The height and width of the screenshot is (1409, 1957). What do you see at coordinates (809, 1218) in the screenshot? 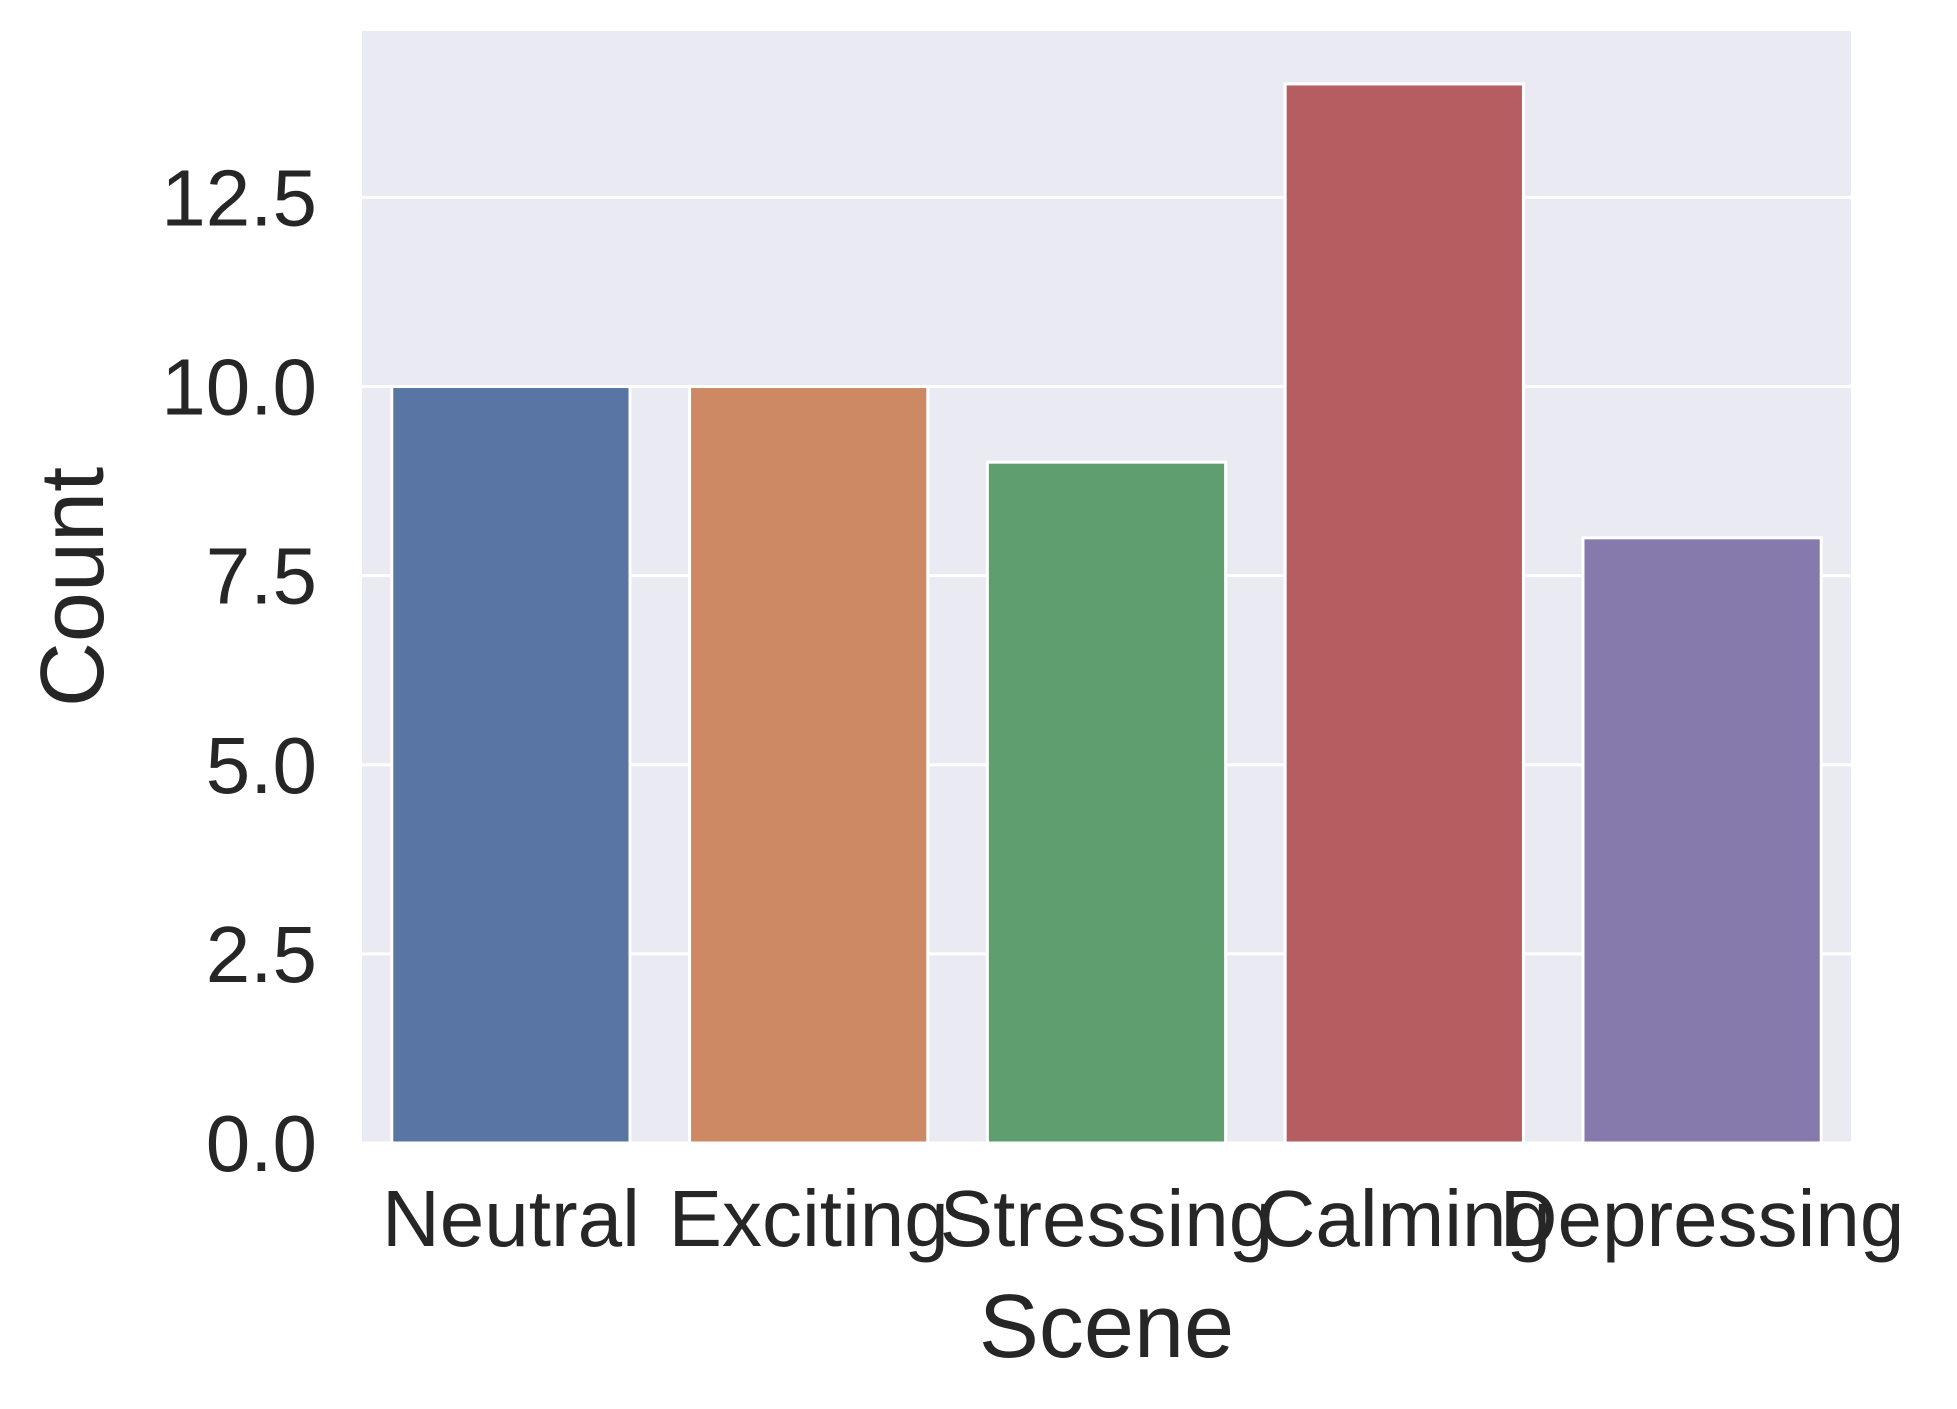
I see `x-tick-label: Exciting` at bounding box center [809, 1218].